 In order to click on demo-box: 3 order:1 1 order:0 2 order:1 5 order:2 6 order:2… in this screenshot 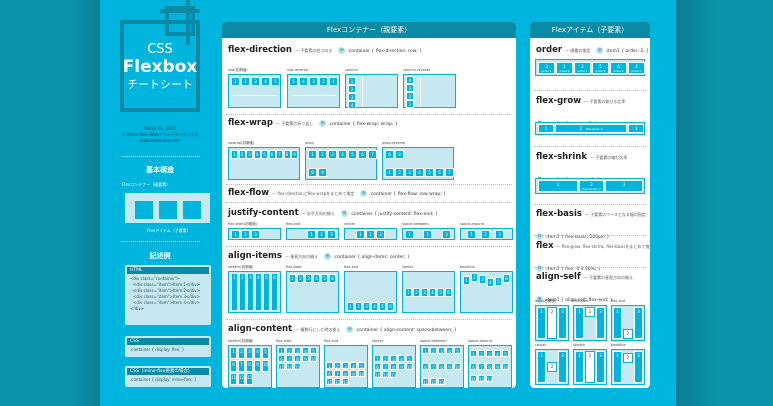, I will do `click(590, 67)`.